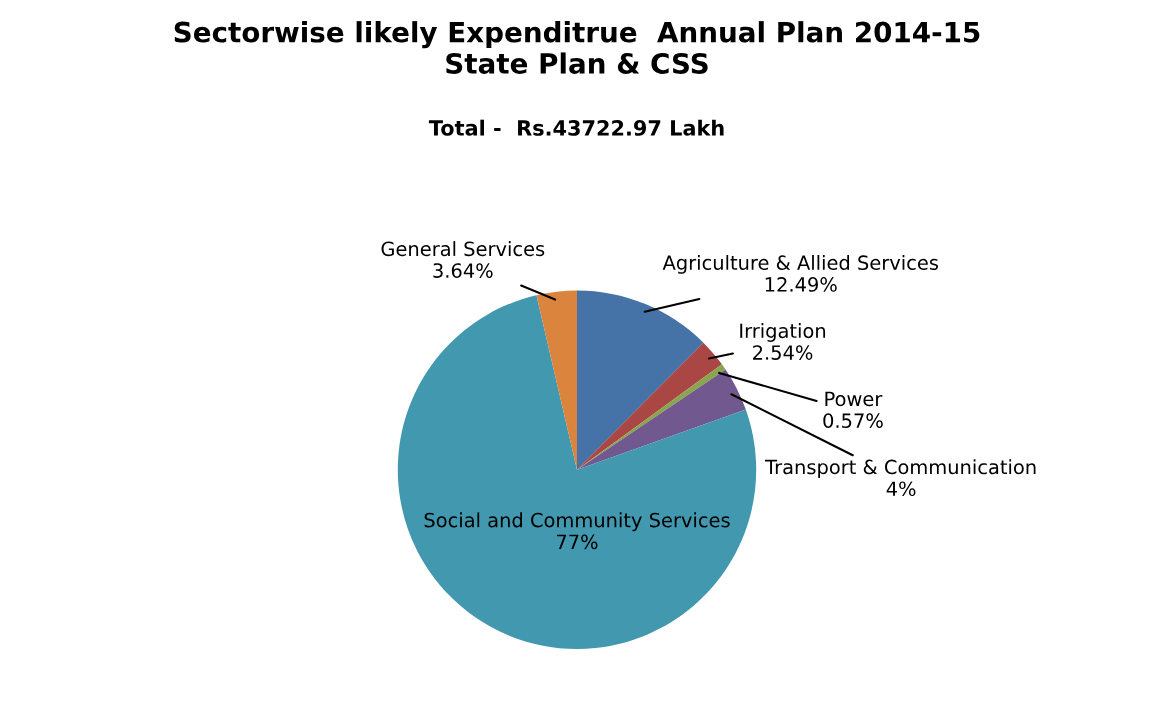 This screenshot has width=1154, height=704. I want to click on data-label: 4%, so click(901, 489).